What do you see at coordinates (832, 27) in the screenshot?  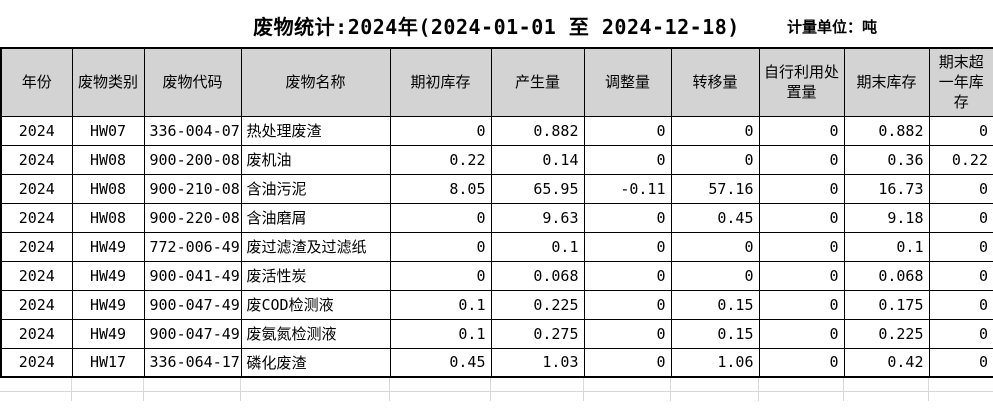 I see `unit-label: 计量单位：吨` at bounding box center [832, 27].